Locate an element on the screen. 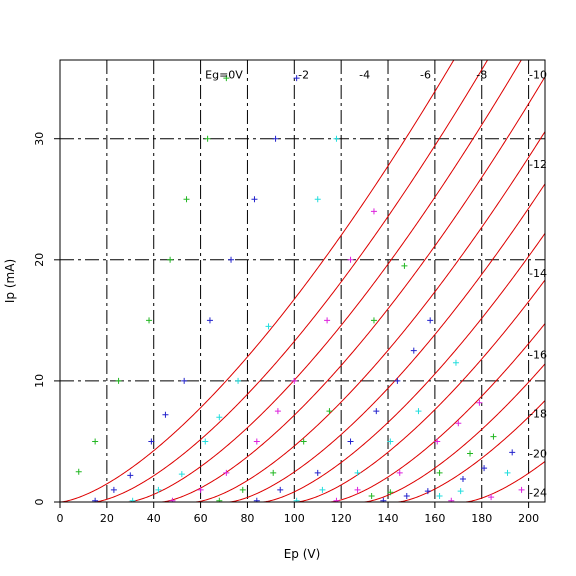 This screenshot has width=576, height=576. curve-label: -12 is located at coordinates (538, 164).